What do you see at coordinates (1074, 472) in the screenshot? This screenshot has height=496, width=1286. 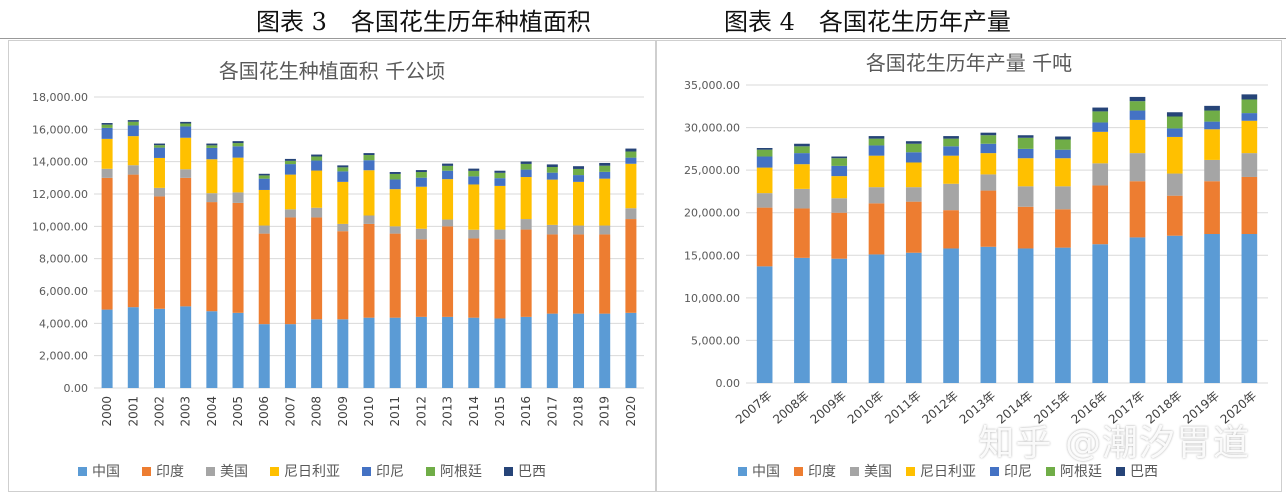 I see `legend-item: 阿根廷` at bounding box center [1074, 472].